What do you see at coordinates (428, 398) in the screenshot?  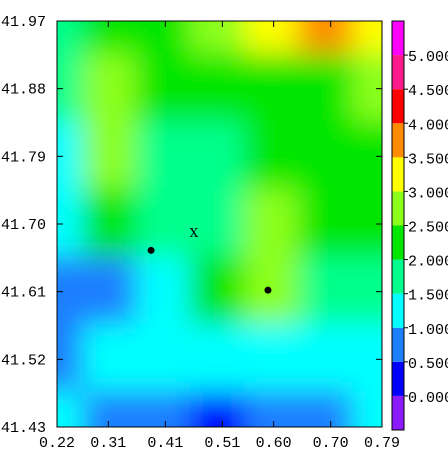 I see `colorbar-label: 0.000` at bounding box center [428, 398].